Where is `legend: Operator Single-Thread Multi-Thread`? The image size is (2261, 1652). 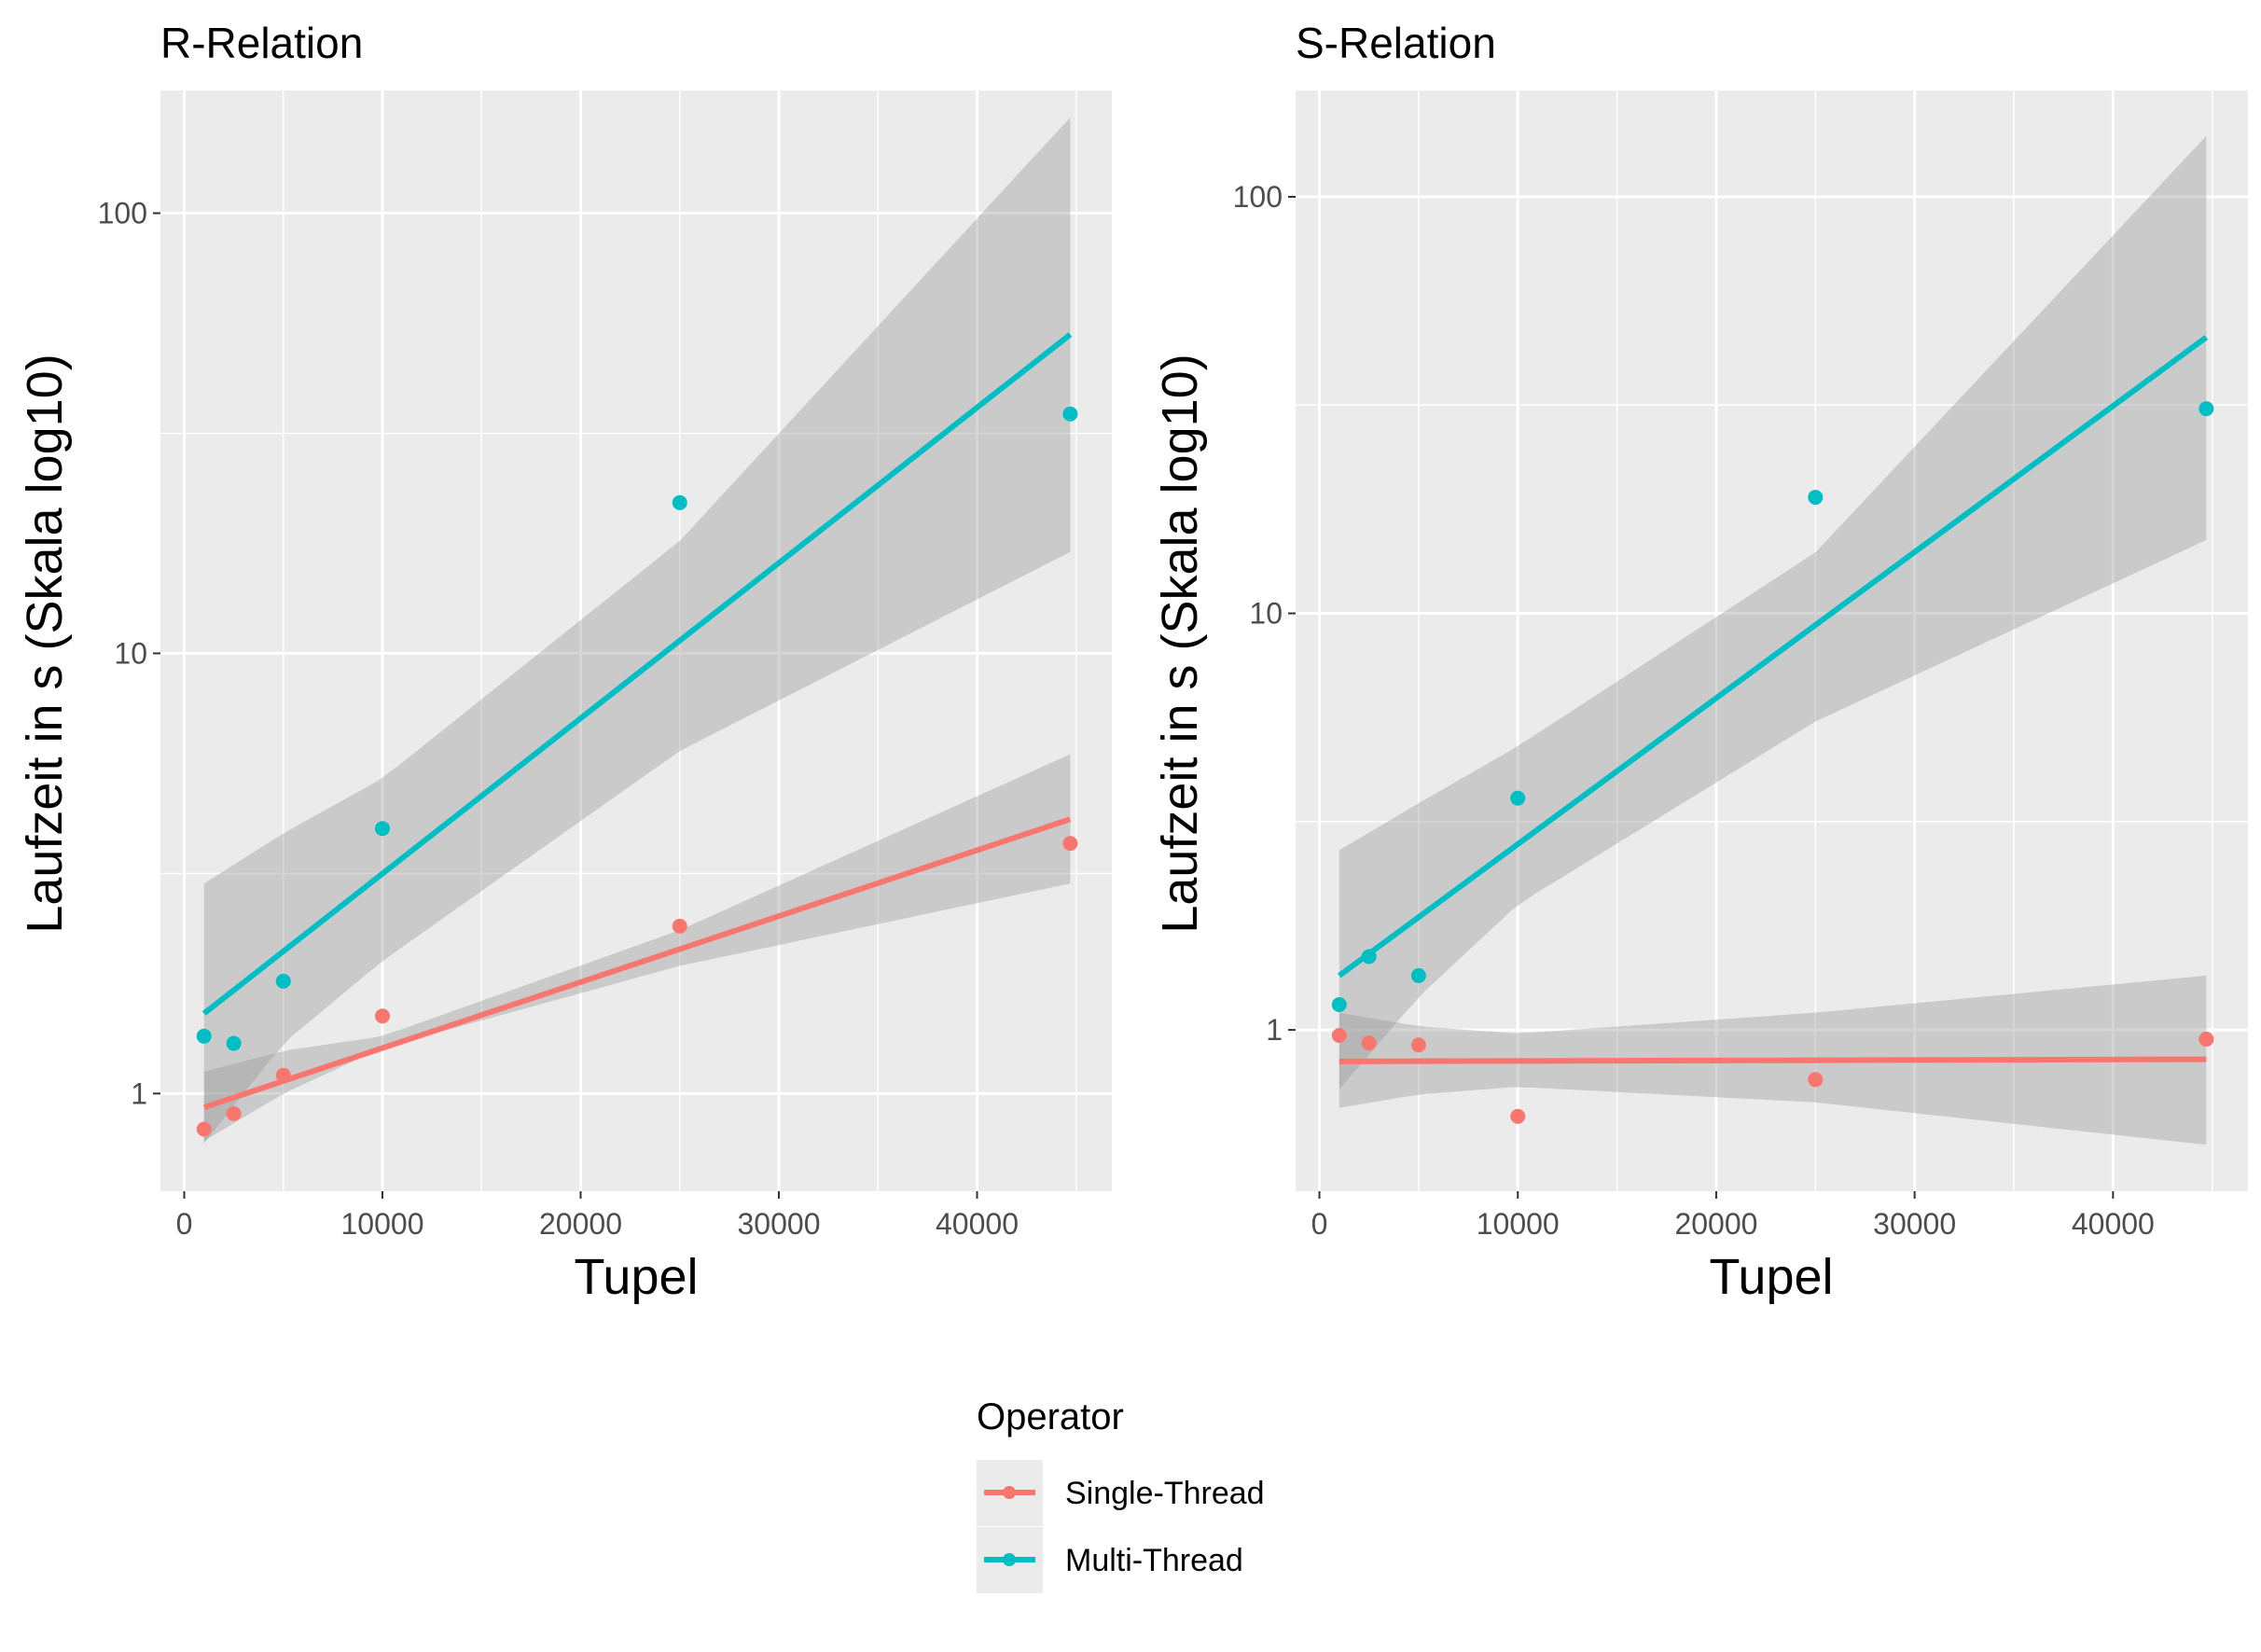 legend: Operator Single-Thread Multi-Thread is located at coordinates (1121, 1494).